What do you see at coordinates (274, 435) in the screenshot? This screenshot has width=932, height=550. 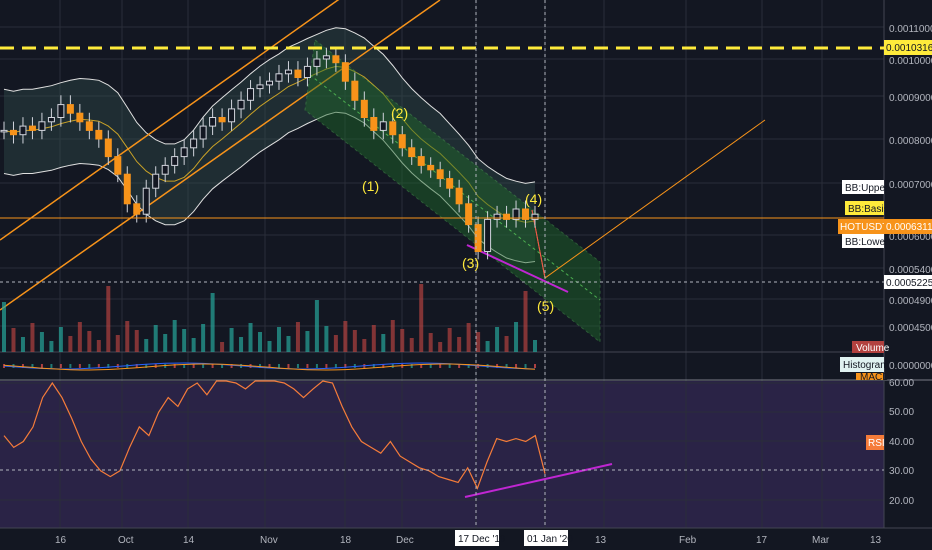 I see `rsi-line-path` at bounding box center [274, 435].